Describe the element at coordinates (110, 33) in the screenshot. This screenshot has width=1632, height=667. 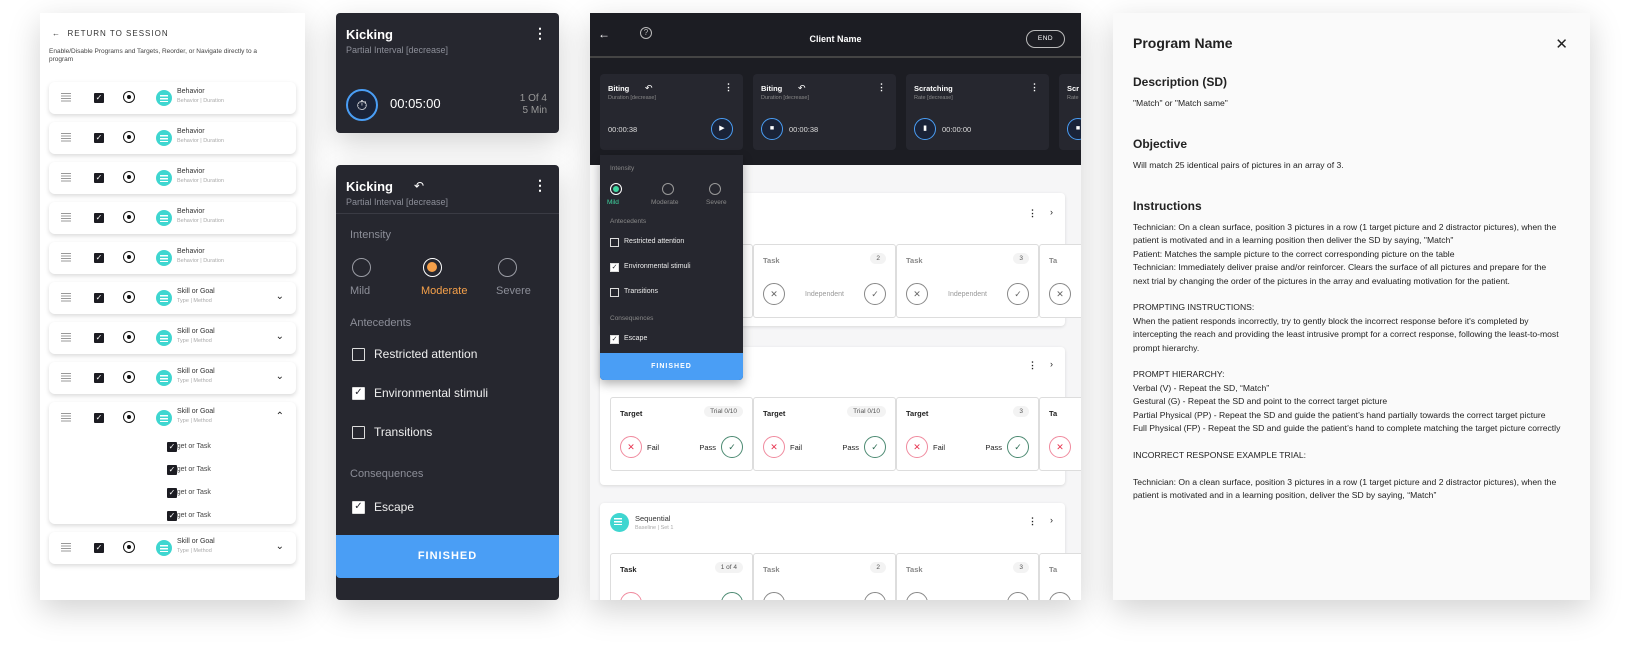
I see `return-to-session-link: ← RETURN TO SESSION` at that location.